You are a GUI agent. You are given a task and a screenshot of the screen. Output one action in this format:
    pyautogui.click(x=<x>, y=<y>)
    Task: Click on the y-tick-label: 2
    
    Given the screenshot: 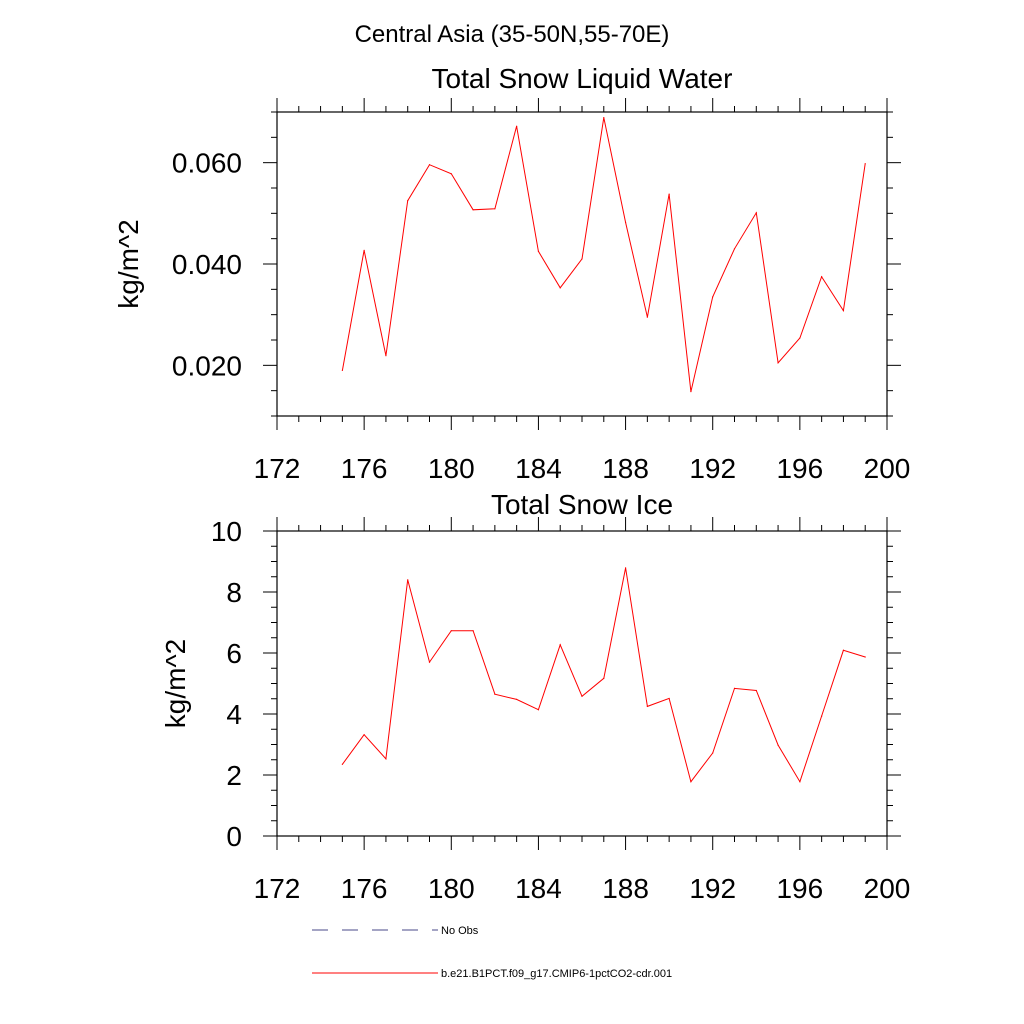 What is the action you would take?
    pyautogui.click(x=234, y=775)
    